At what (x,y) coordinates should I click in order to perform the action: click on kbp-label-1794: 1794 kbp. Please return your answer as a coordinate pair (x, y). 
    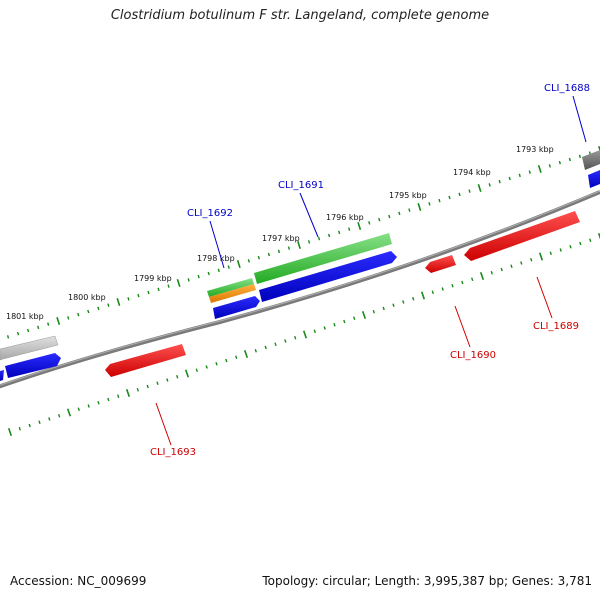
    Looking at the image, I should click on (472, 172).